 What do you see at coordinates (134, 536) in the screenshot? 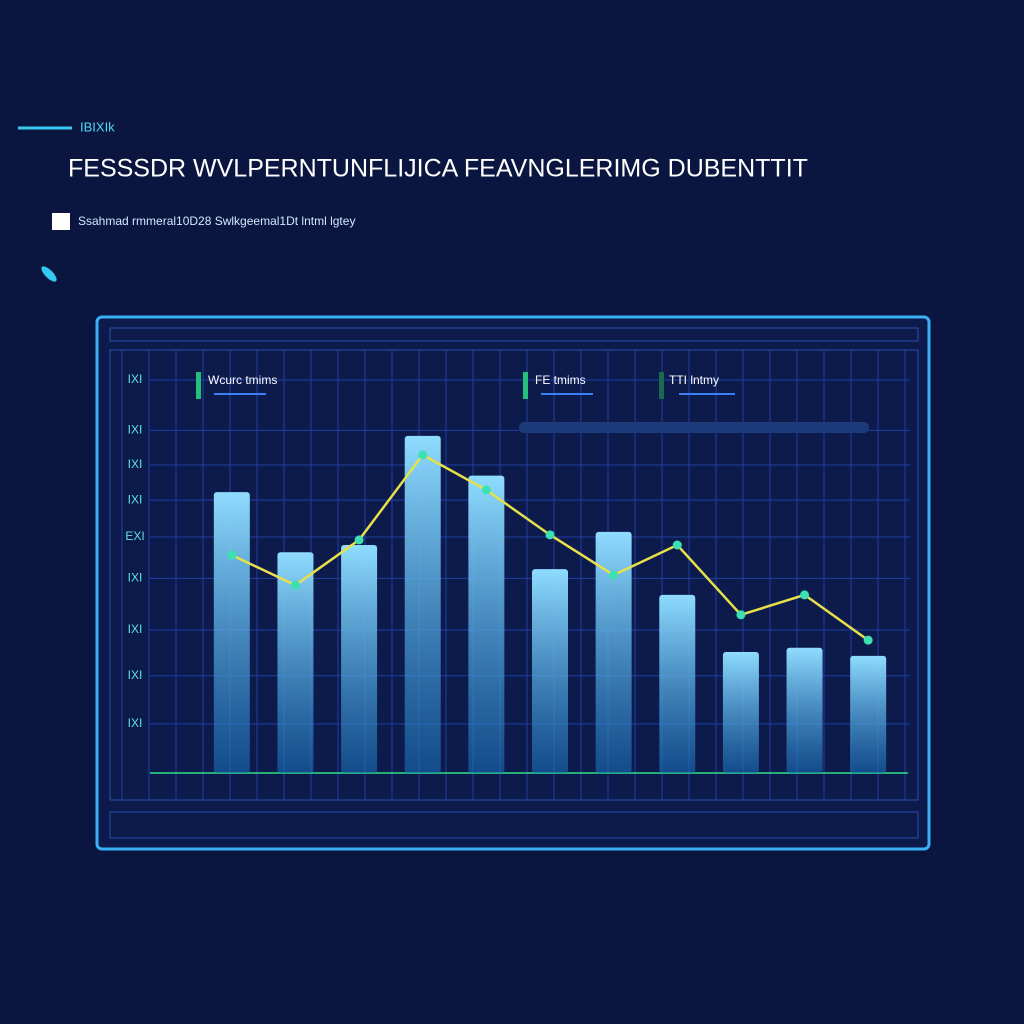
I see `y-tick-label: EXI` at bounding box center [134, 536].